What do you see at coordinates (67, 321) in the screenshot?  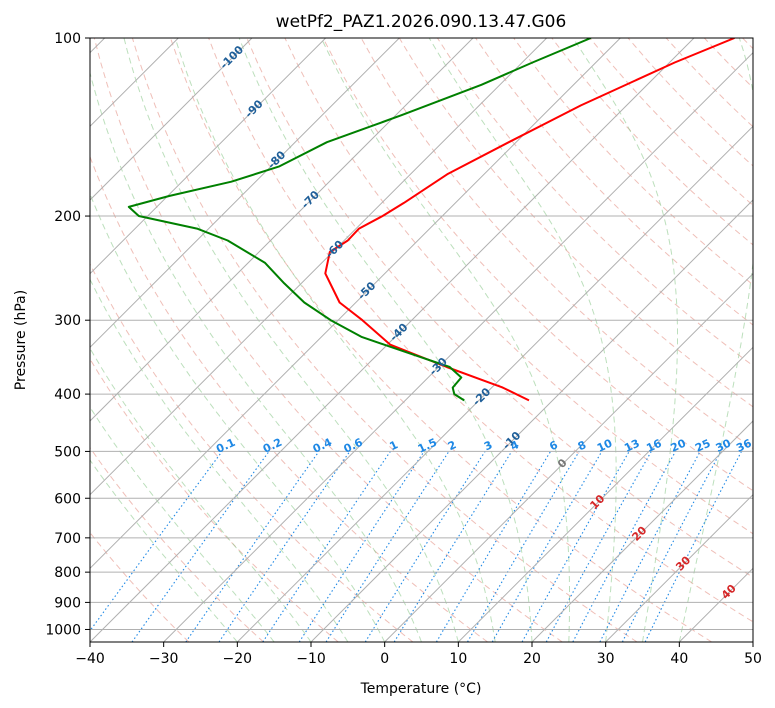 I see `y-tick-label: 300` at bounding box center [67, 321].